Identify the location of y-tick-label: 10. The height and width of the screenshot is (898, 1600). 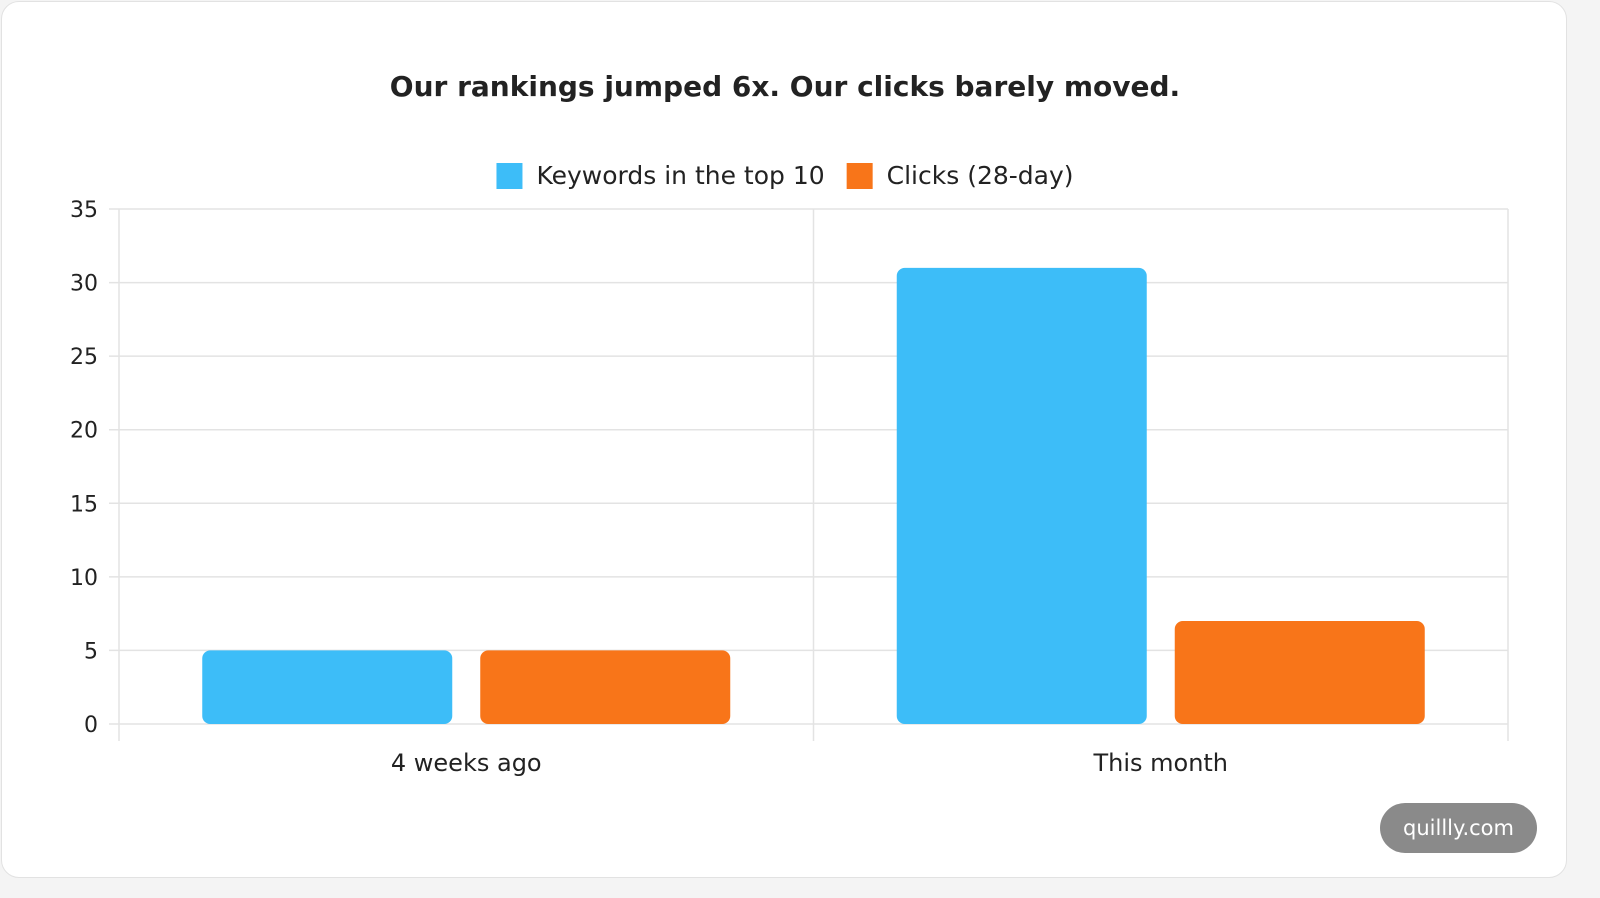
(84, 578).